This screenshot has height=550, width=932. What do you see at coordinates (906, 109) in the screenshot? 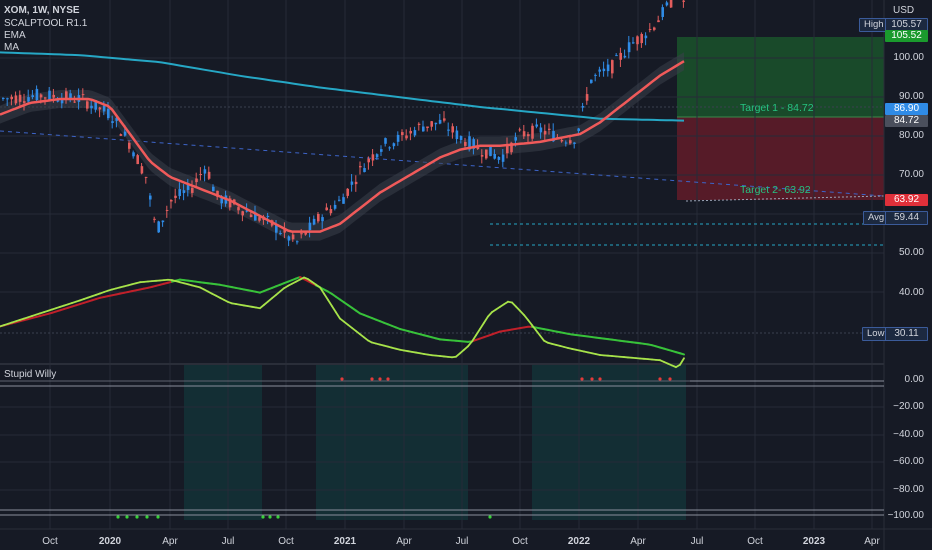
I see `last-price-tag: 86.90` at bounding box center [906, 109].